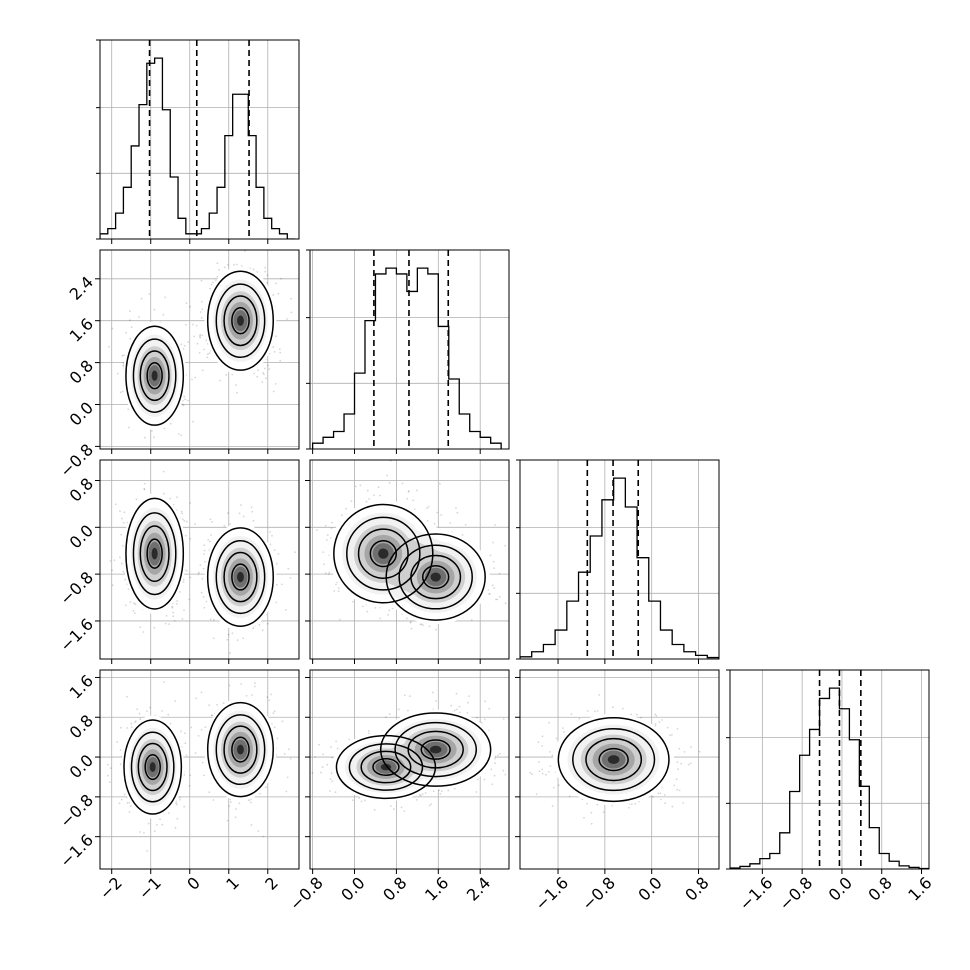 The width and height of the screenshot is (970, 970). Describe the element at coordinates (81, 287) in the screenshot. I see `y-tick-label: 2.4` at that location.